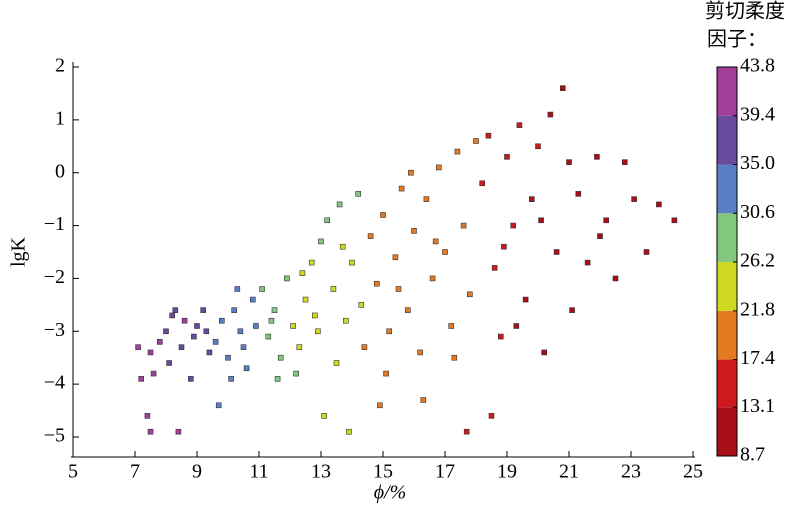  I want to click on y-tick-label: −2, so click(54, 277).